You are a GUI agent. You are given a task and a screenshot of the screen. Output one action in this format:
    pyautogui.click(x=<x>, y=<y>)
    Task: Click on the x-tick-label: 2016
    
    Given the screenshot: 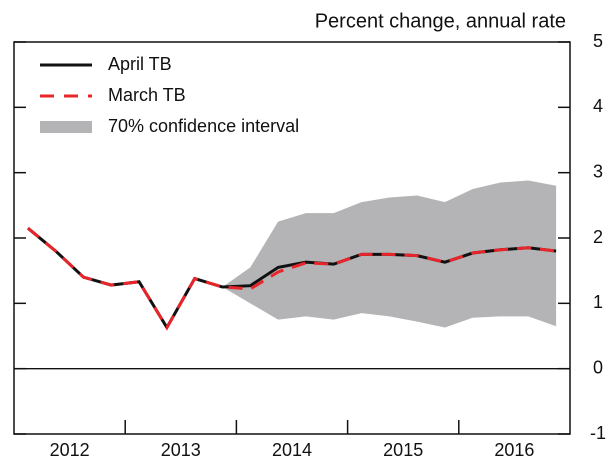 What is the action you would take?
    pyautogui.click(x=514, y=450)
    